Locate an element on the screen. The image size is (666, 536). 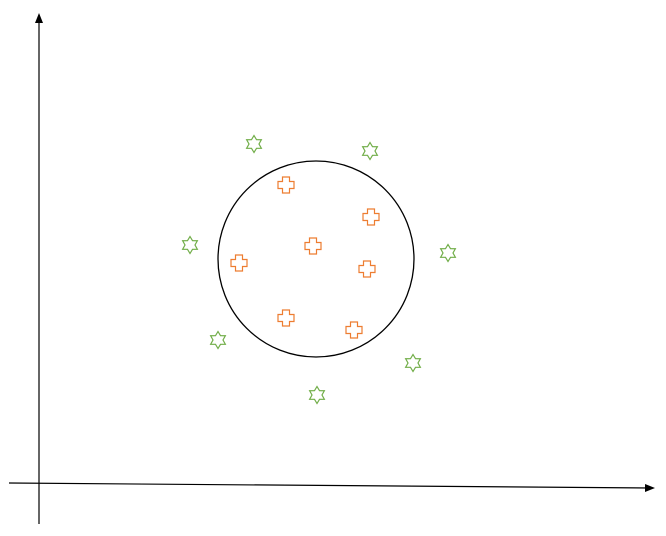
inside-points is located at coordinates (305, 257).